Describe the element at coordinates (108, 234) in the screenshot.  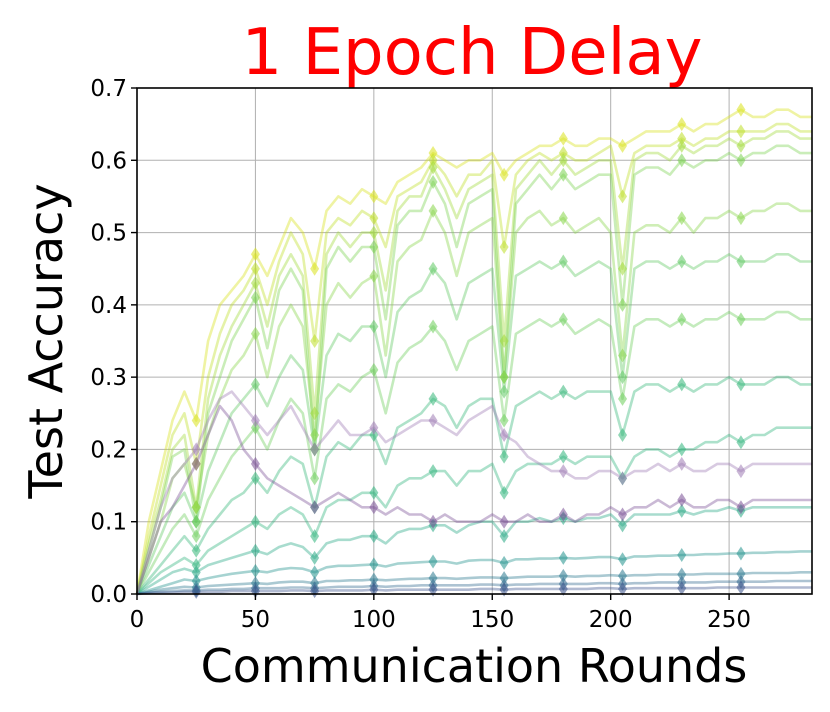
I see `y-tick-label: 0.5` at that location.